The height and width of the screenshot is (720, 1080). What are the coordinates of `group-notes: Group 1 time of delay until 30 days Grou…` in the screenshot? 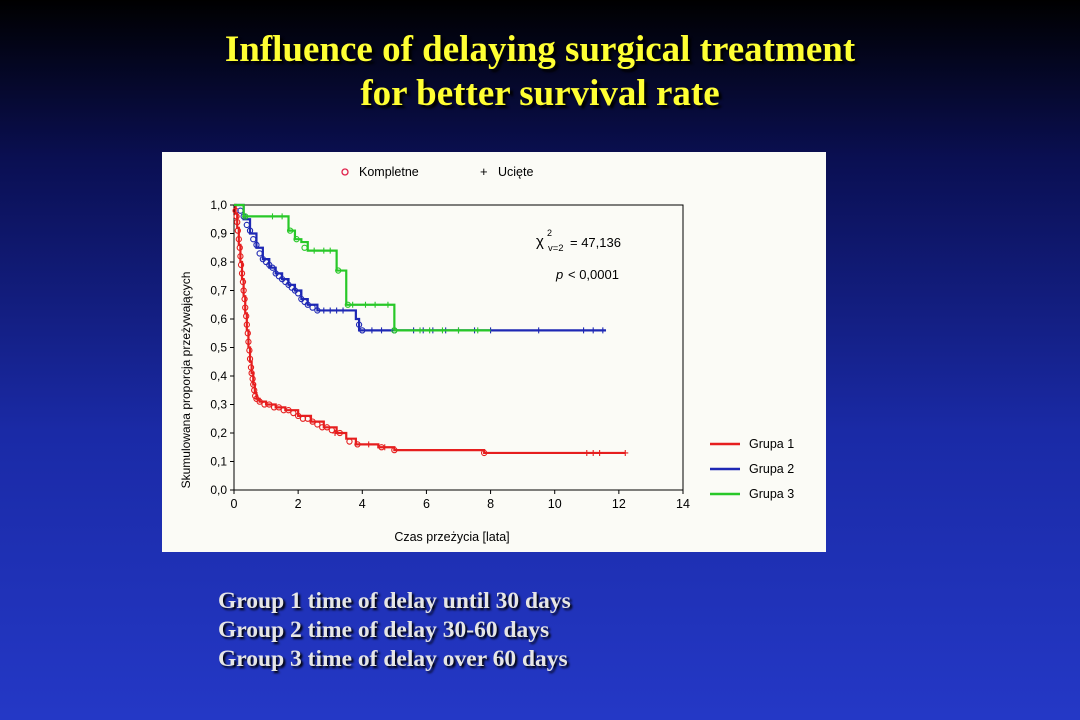 It's located at (394, 630).